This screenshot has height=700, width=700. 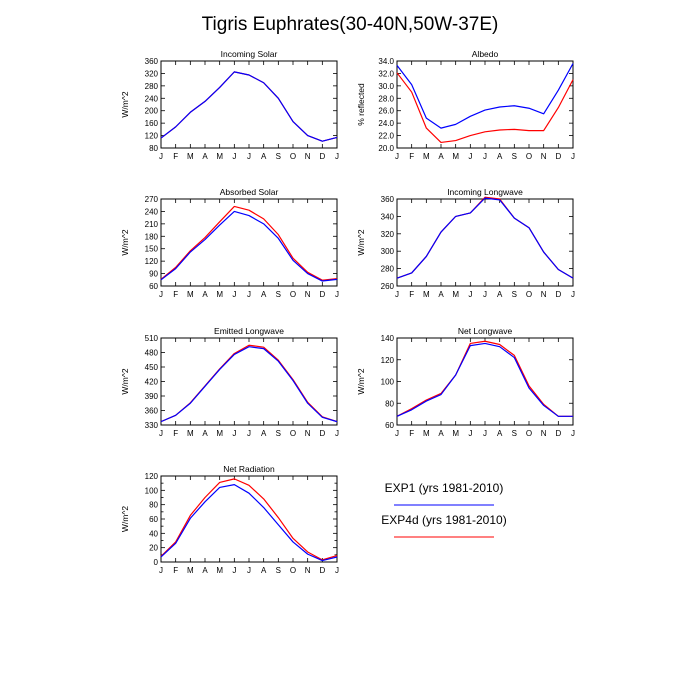 I want to click on absorbed-solar-frame, so click(x=249, y=242).